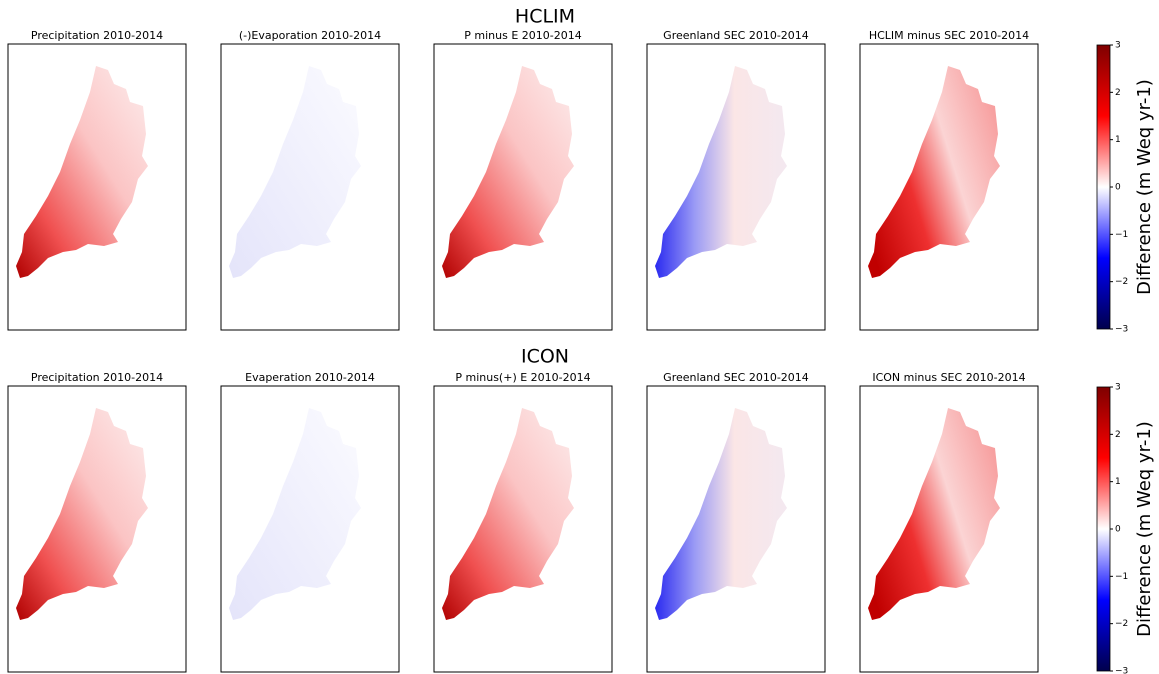 This screenshot has width=1159, height=674. What do you see at coordinates (545, 357) in the screenshot?
I see `row-title: ICON` at bounding box center [545, 357].